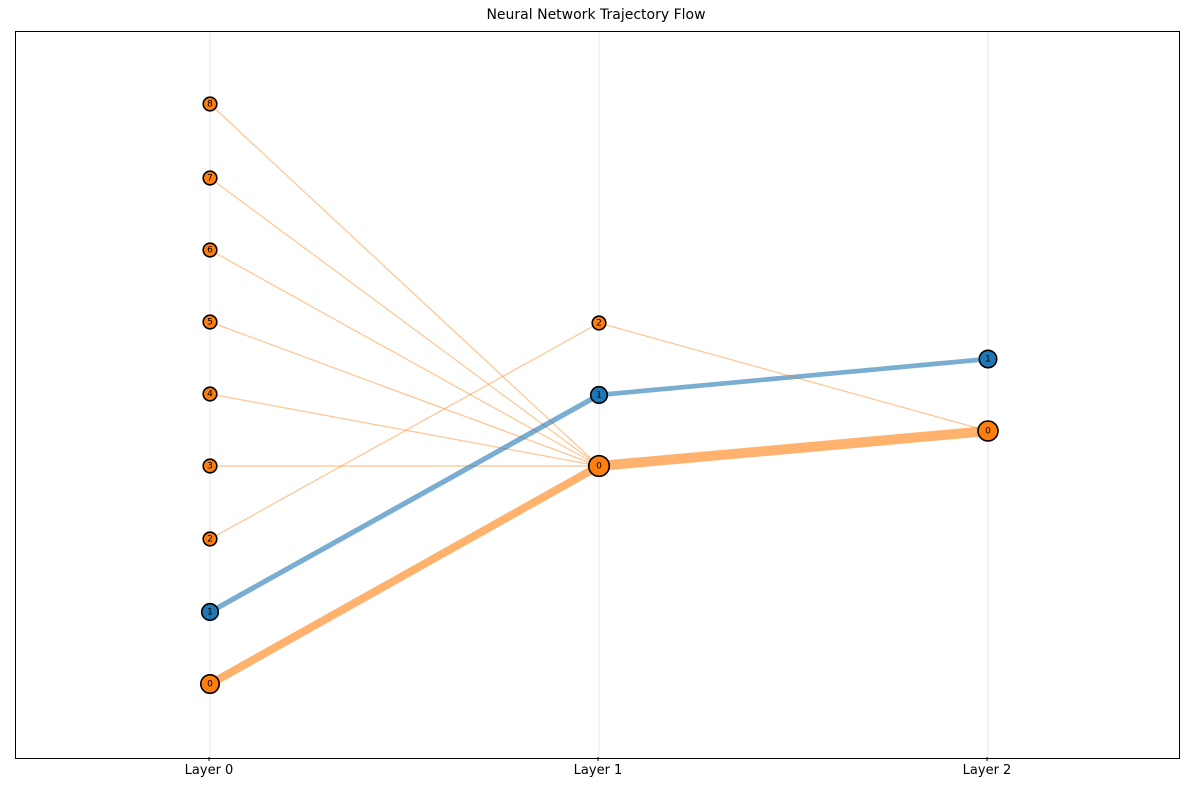  I want to click on edge-l0n7-l1n0, so click(404, 322).